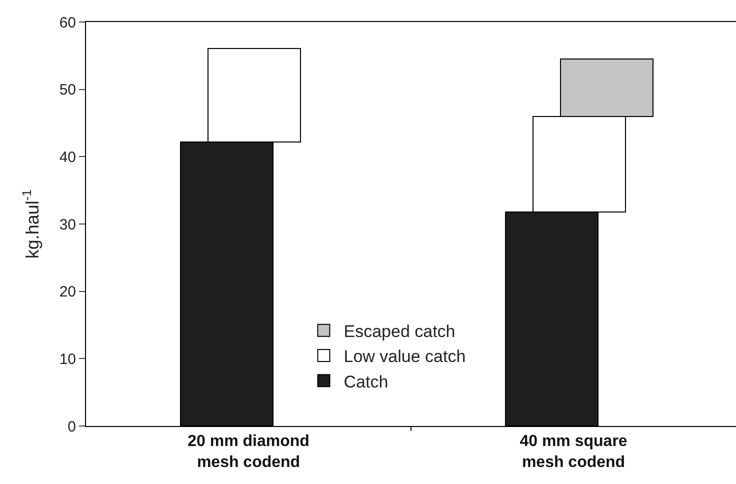 The height and width of the screenshot is (484, 736). What do you see at coordinates (249, 452) in the screenshot?
I see `x-tick-label: 20 mm diamond mesh codend` at bounding box center [249, 452].